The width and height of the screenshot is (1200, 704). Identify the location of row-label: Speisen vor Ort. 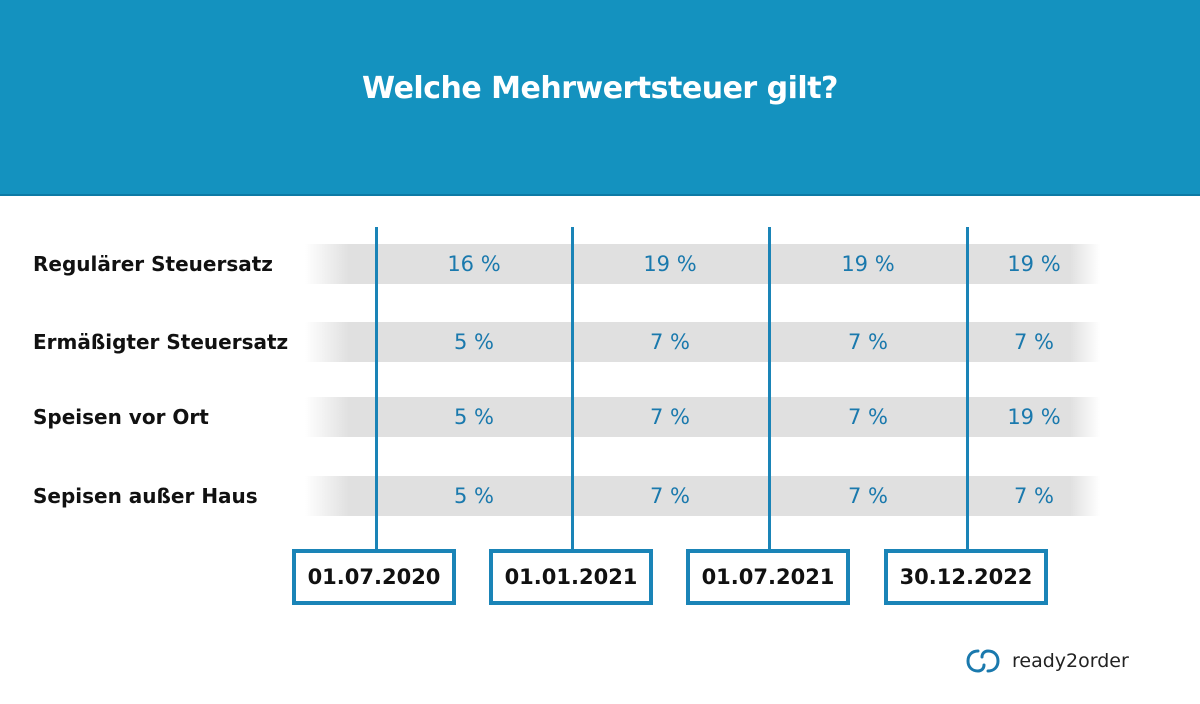
(121, 417).